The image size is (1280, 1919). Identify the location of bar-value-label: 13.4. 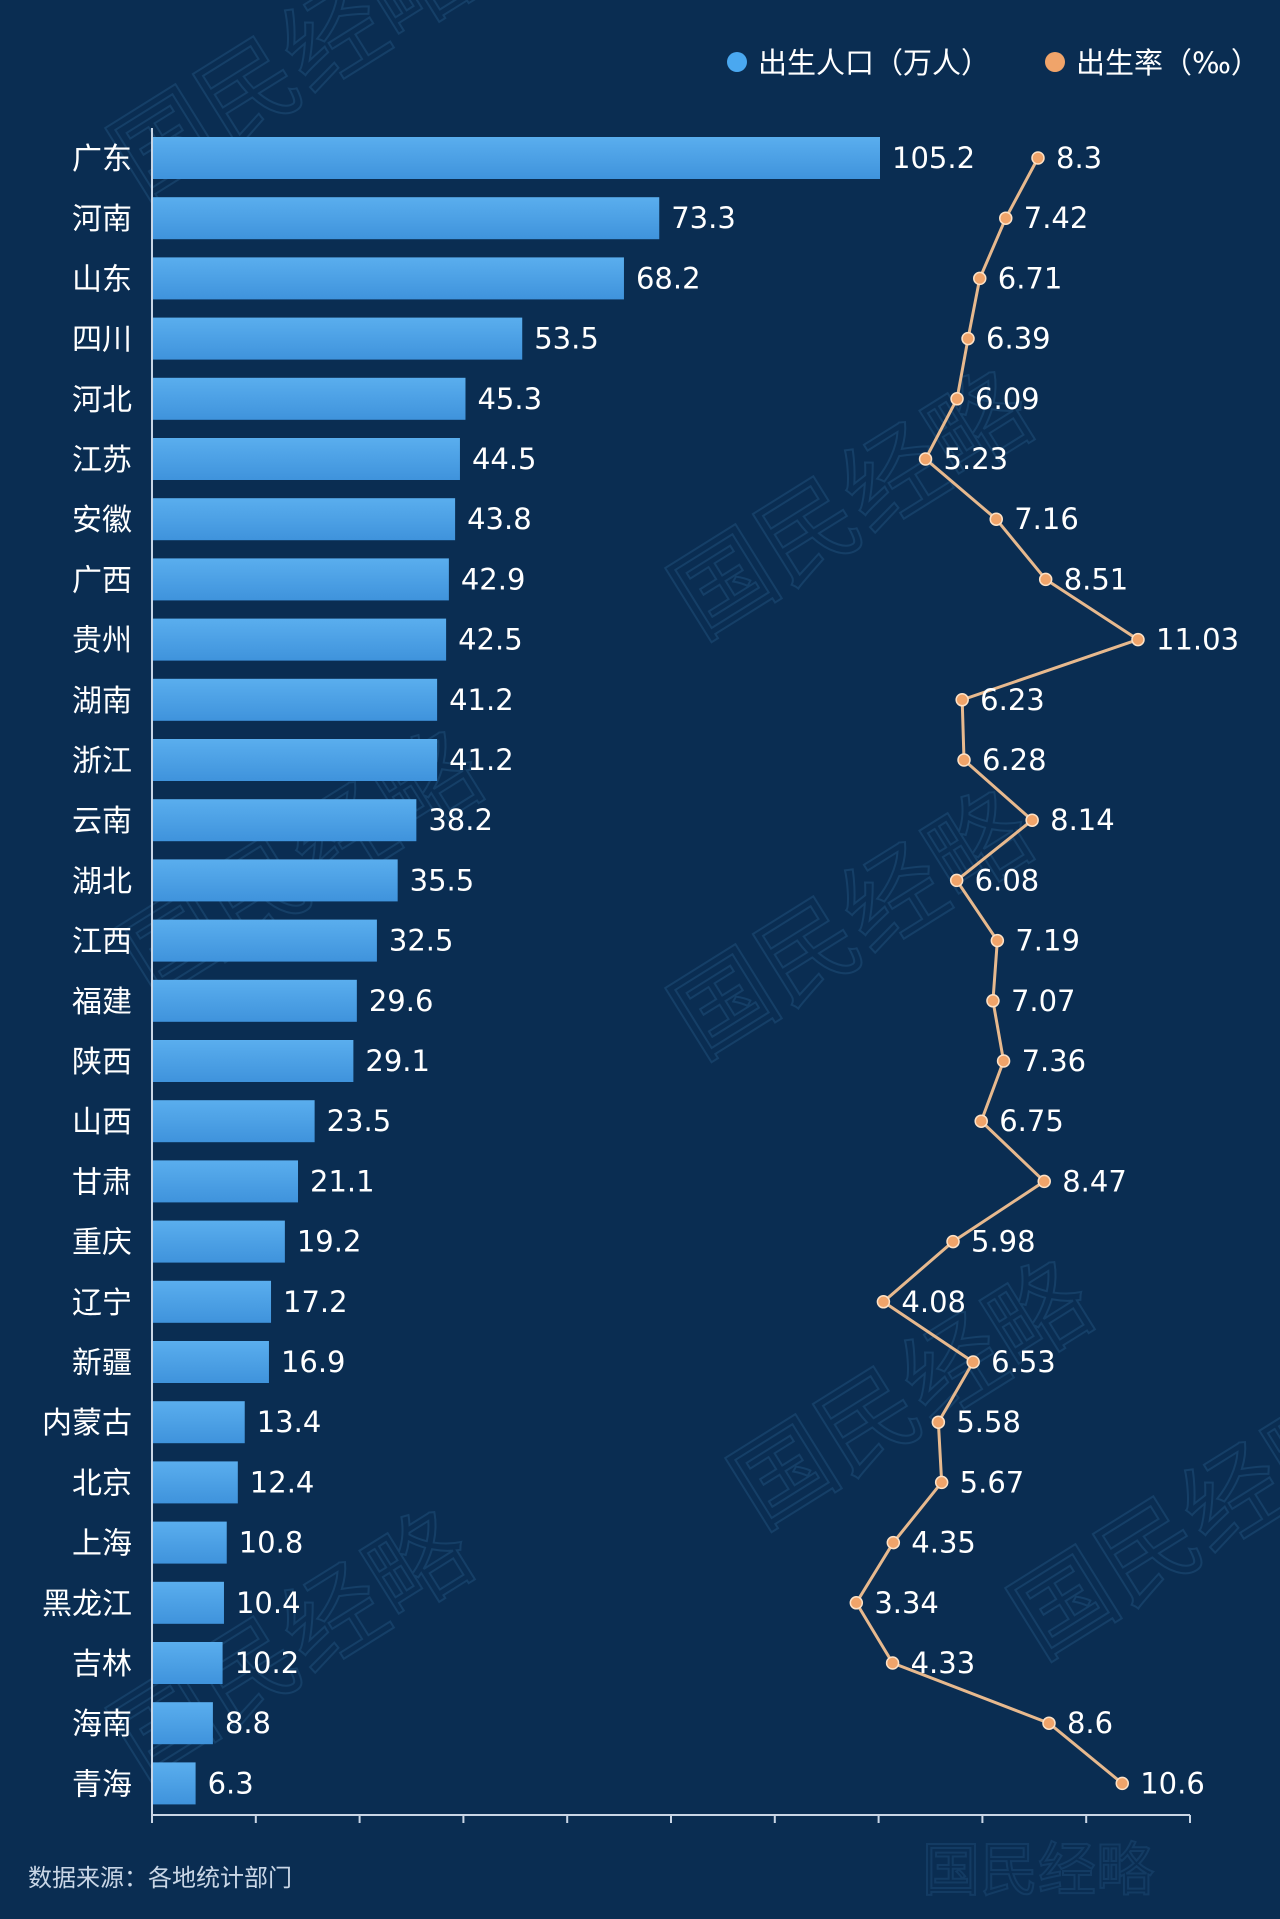
(289, 1422).